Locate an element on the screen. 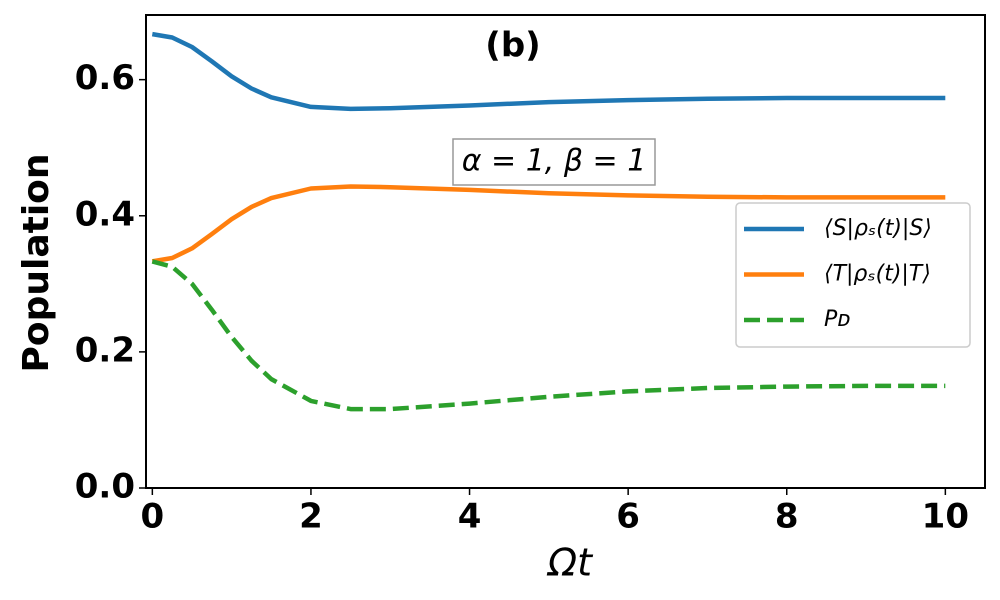  y-axis-label: Population is located at coordinates (36, 262).